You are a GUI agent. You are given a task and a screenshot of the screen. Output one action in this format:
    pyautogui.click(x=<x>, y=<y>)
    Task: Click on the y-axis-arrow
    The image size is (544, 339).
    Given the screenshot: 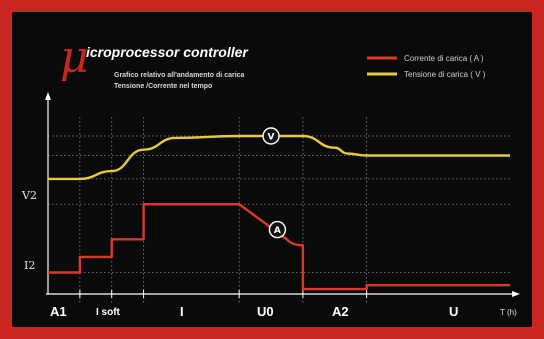 What is the action you would take?
    pyautogui.click(x=48, y=96)
    